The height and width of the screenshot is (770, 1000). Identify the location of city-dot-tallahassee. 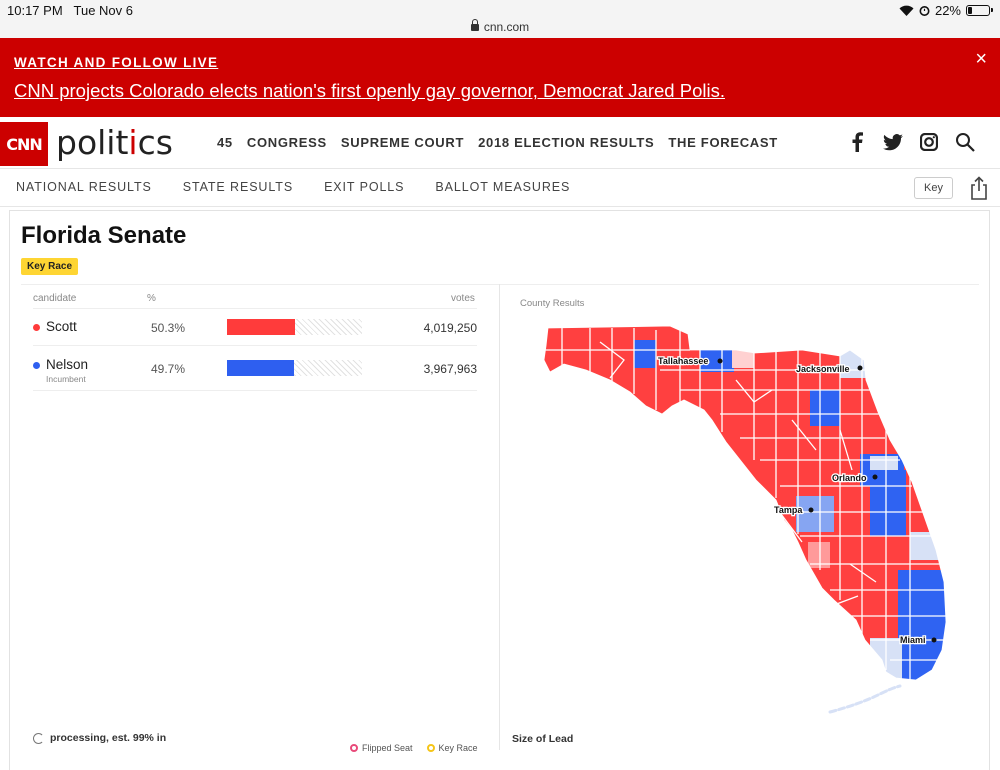
(720, 361).